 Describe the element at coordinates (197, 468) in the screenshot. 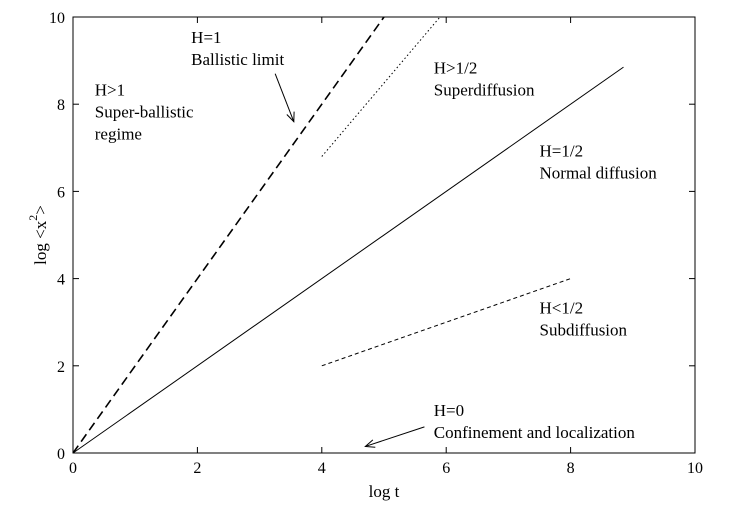

I see `x-tick-label-1: 2` at that location.